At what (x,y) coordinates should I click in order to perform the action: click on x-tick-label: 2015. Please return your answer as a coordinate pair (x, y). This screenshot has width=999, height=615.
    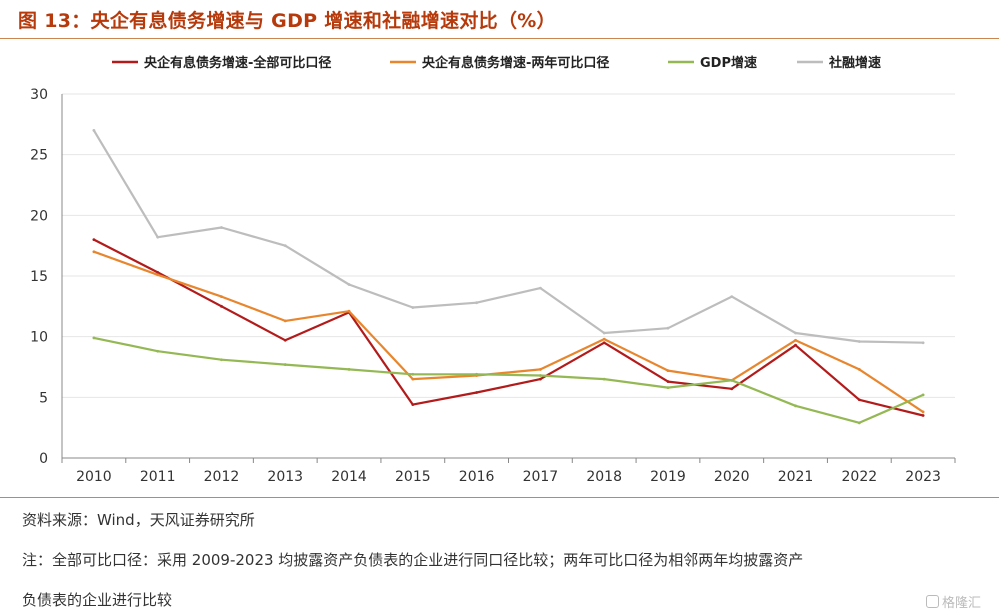
    Looking at the image, I should click on (413, 477).